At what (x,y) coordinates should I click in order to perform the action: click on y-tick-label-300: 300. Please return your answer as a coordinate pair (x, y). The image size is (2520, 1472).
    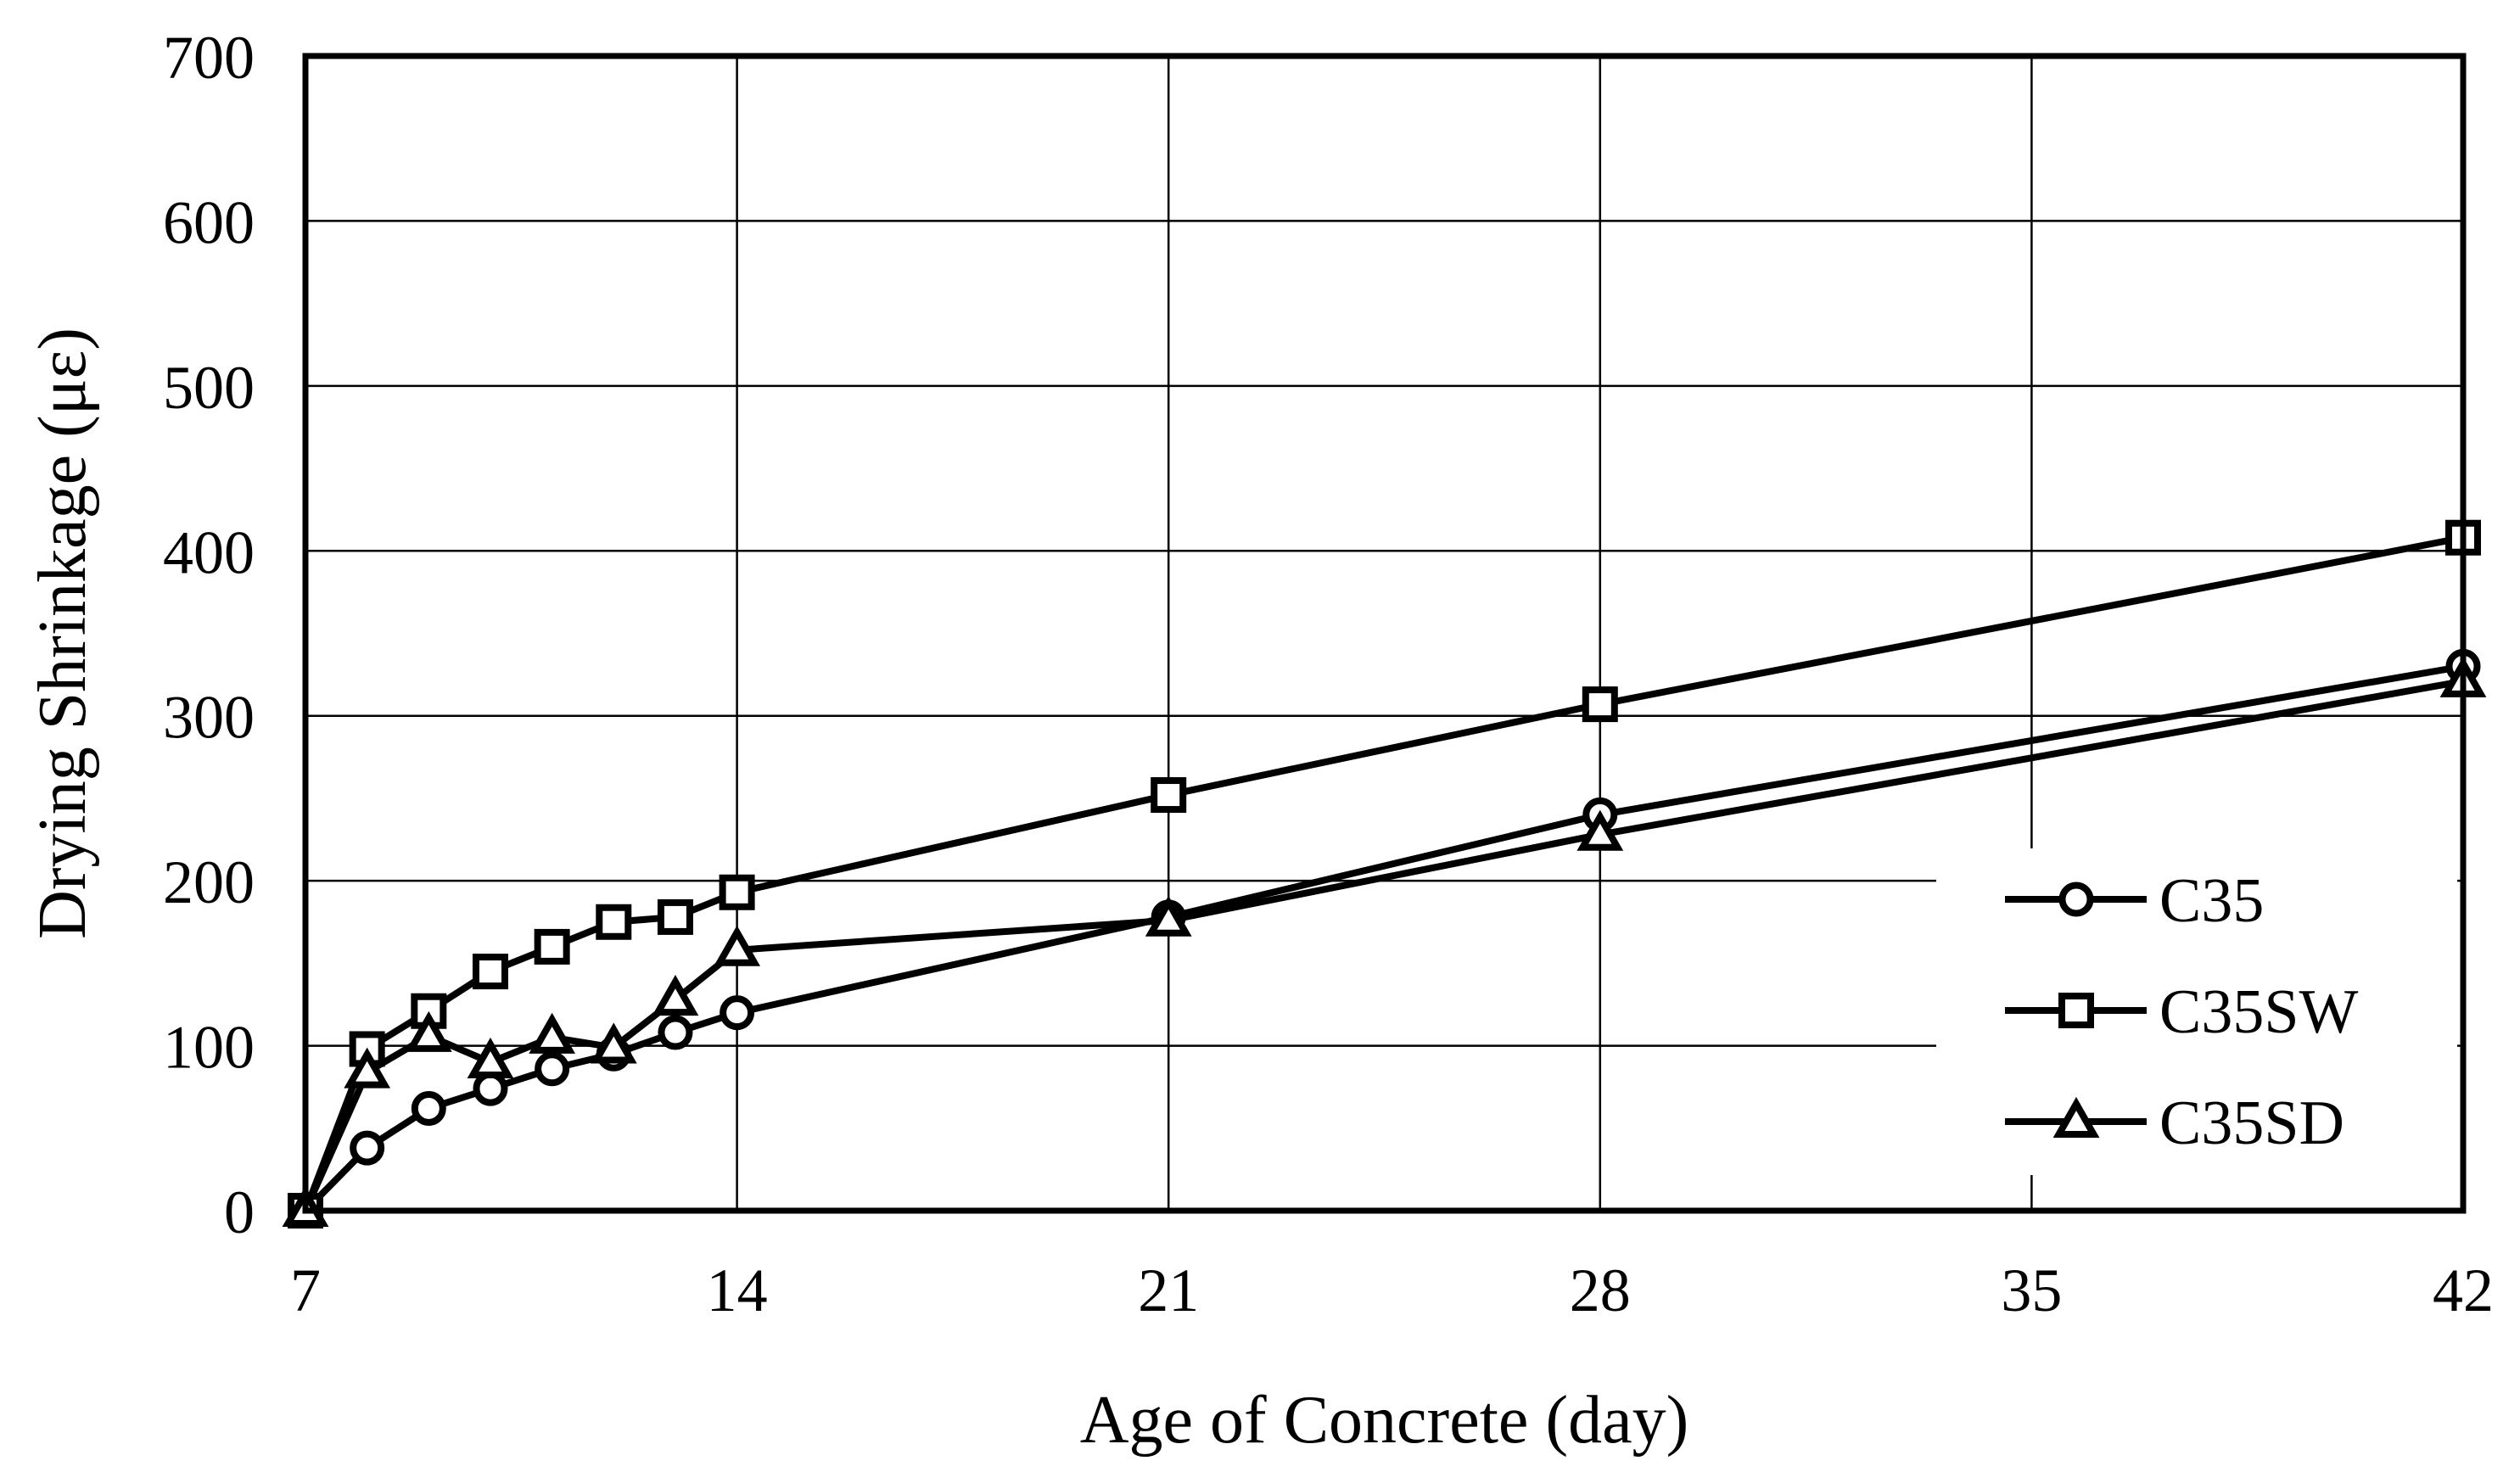
    Looking at the image, I should click on (209, 718).